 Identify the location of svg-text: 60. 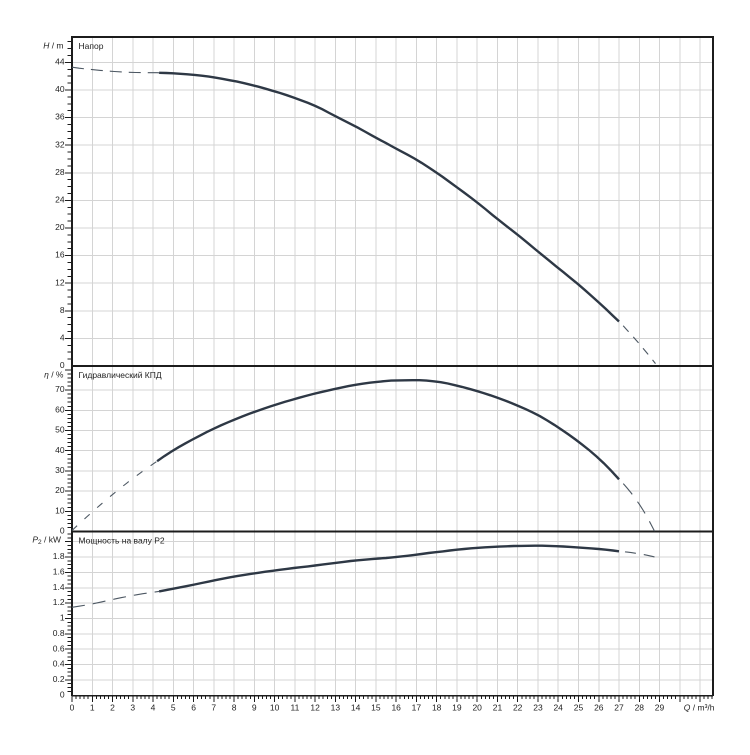
(60, 409).